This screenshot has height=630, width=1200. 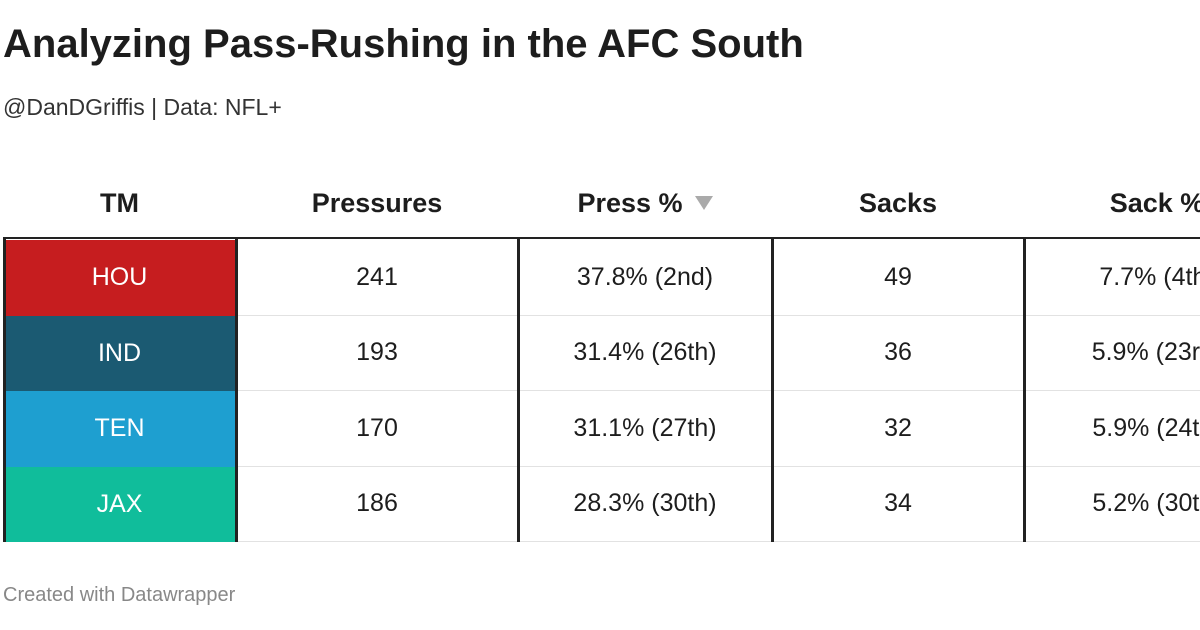 What do you see at coordinates (119, 429) in the screenshot?
I see `team-cell: TEN` at bounding box center [119, 429].